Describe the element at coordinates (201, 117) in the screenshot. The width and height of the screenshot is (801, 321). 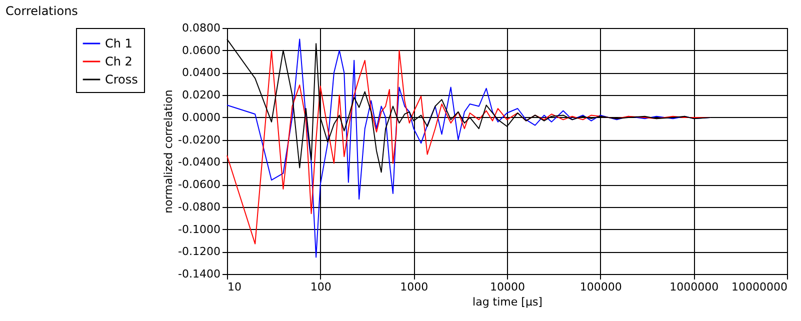
I see `y-tick-label: 0.0000` at that location.